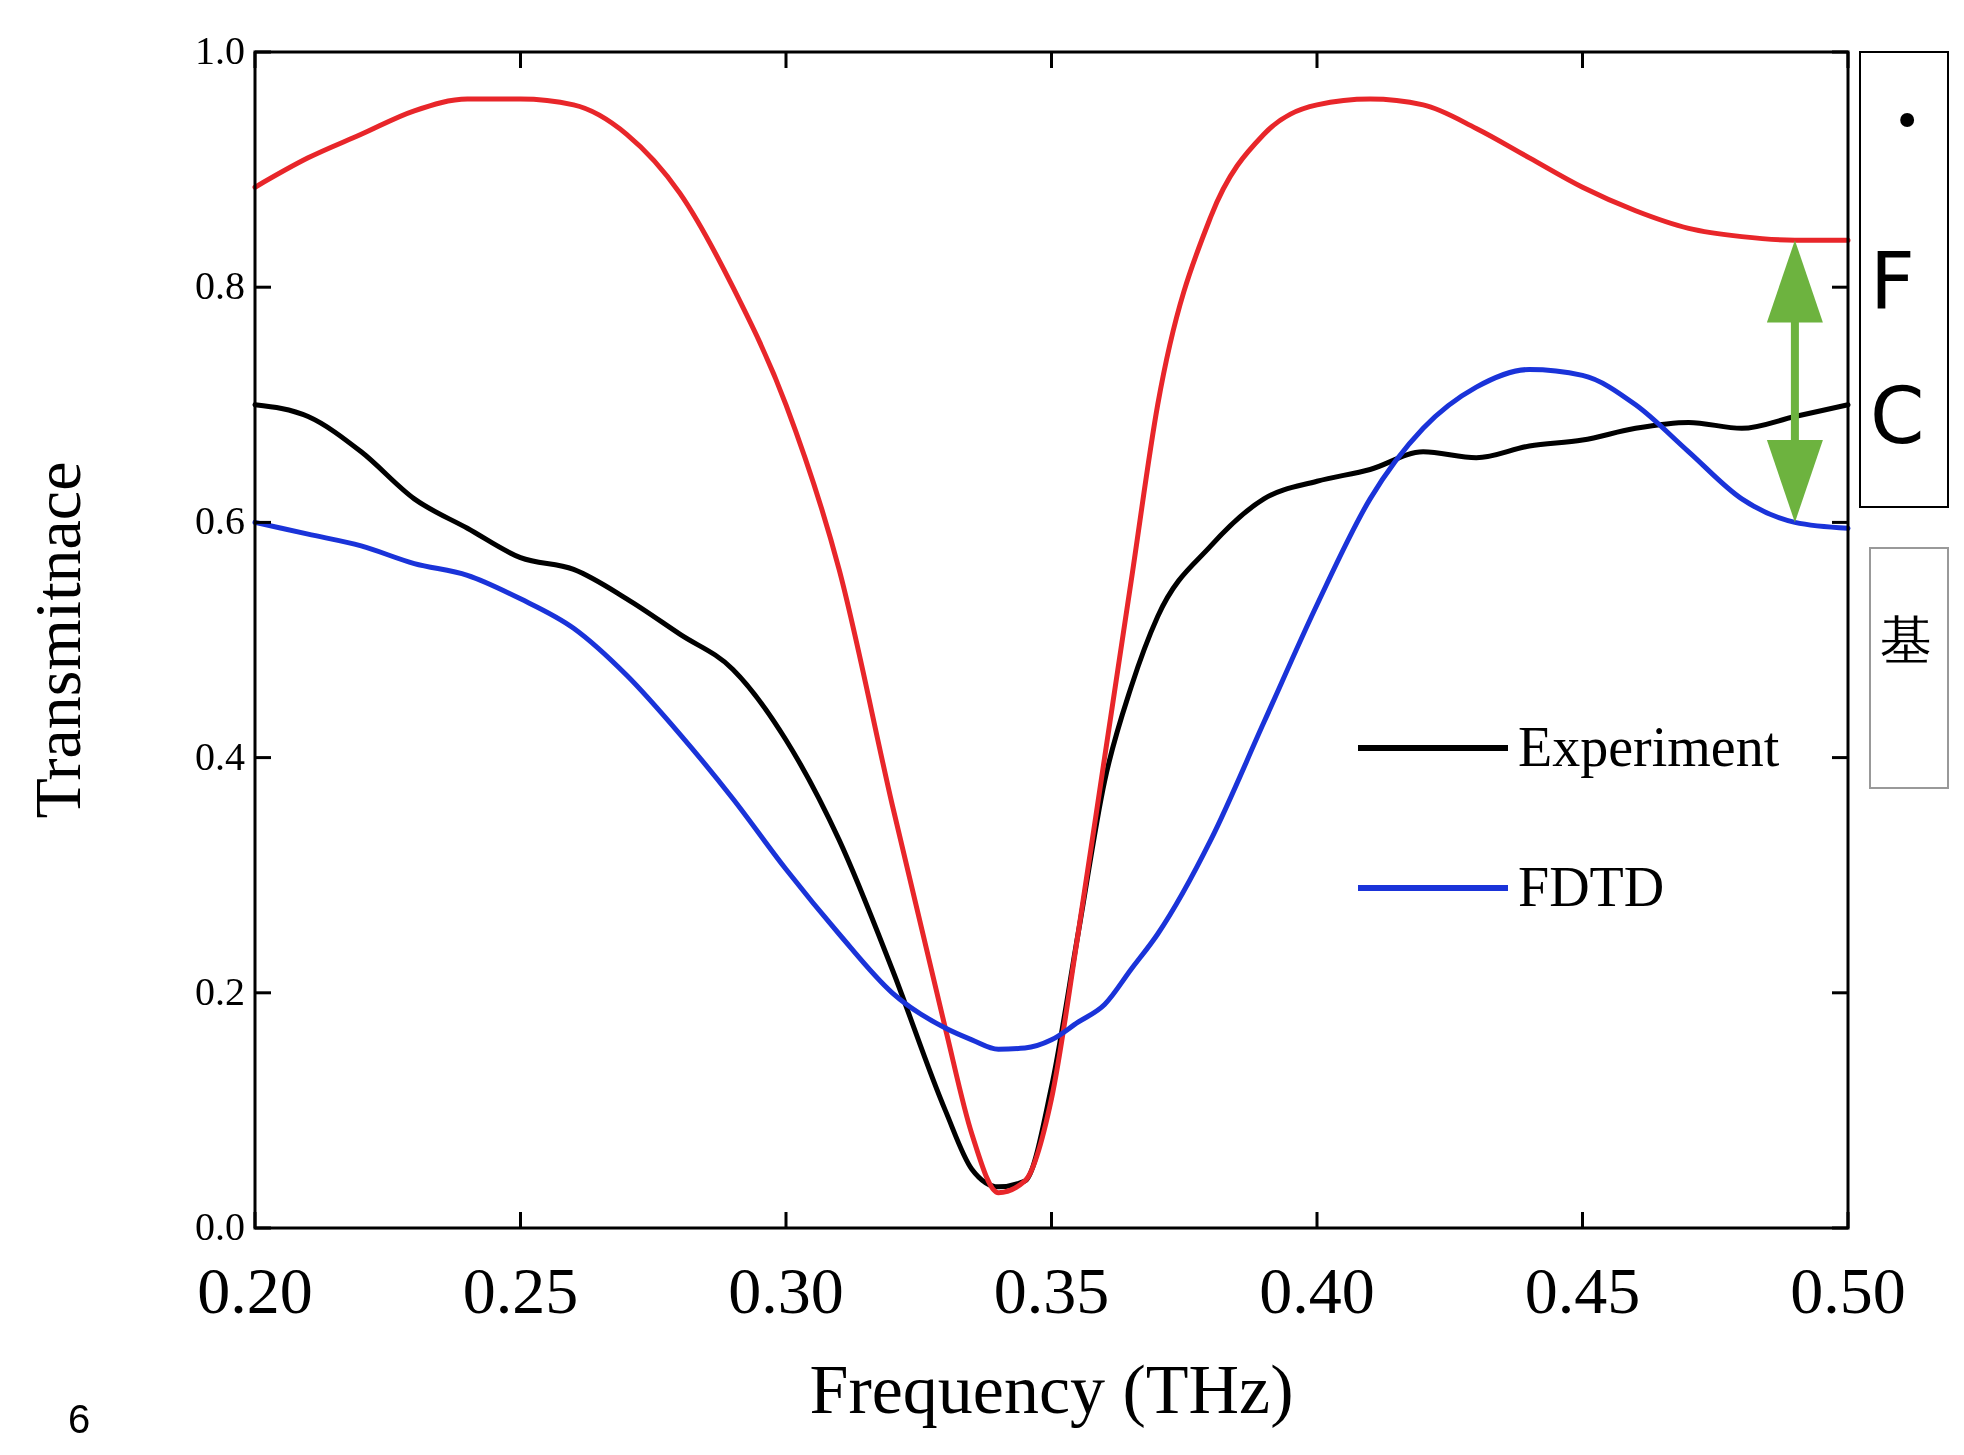  I want to click on y-tick-label: 0.2, so click(220, 991).